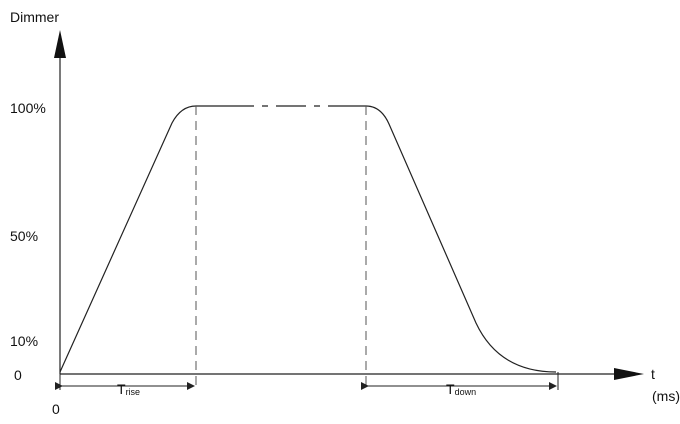 The height and width of the screenshot is (424, 680). I want to click on t-down-label: Tdown, so click(461, 389).